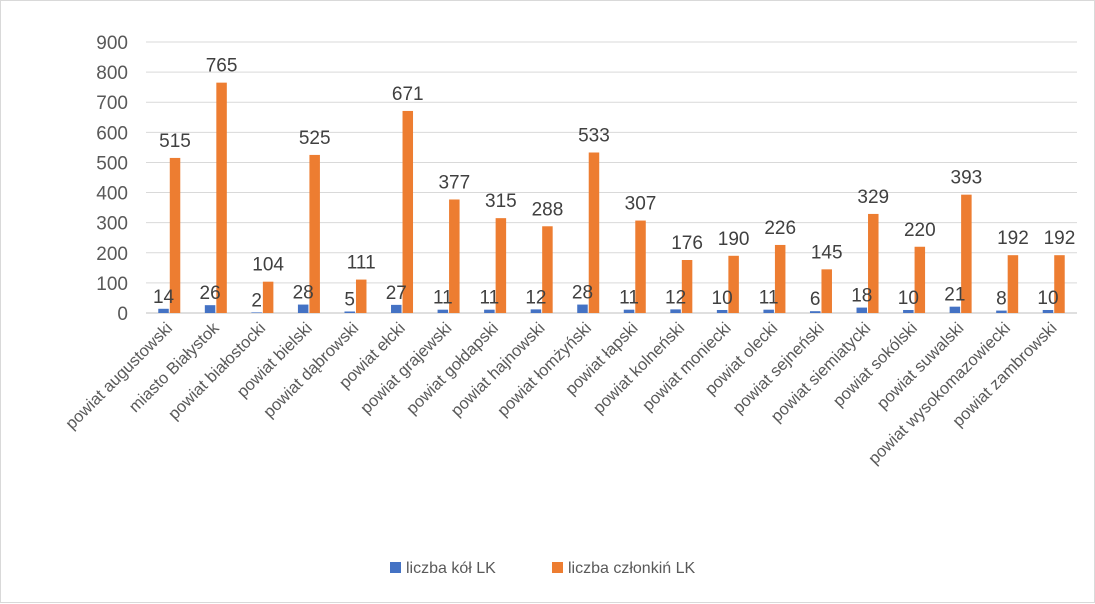  I want to click on data-label-czlonkin: 377, so click(454, 182).